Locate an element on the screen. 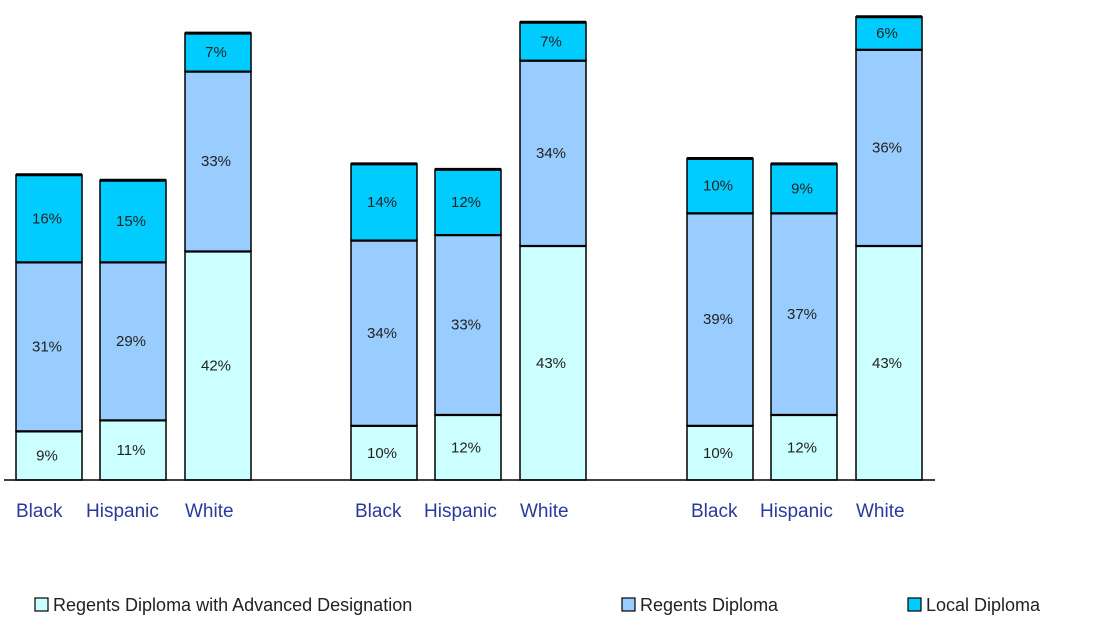 This screenshot has height=627, width=1094. data-label: 39% is located at coordinates (718, 319).